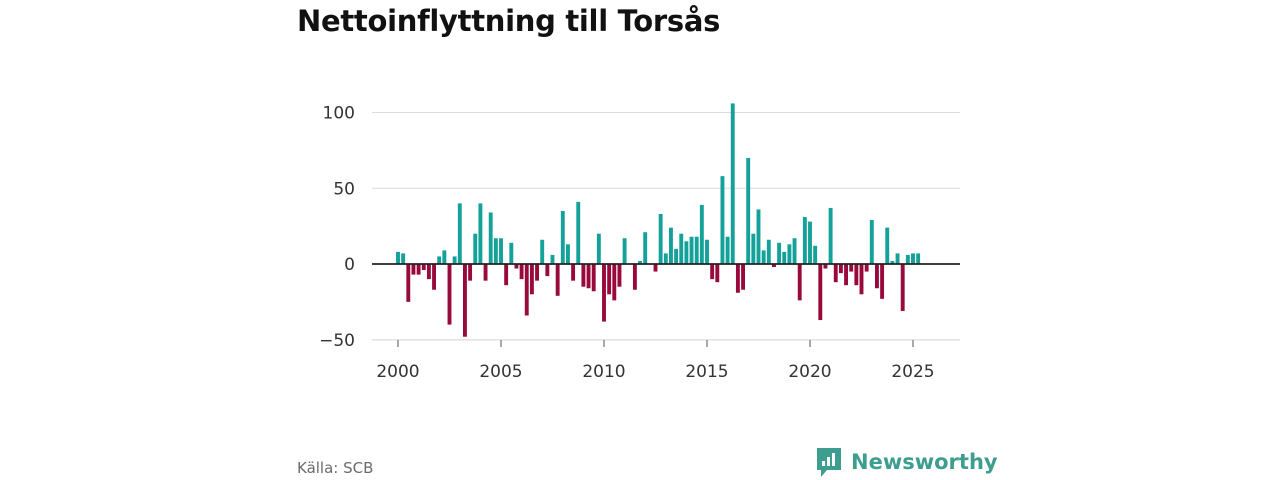  What do you see at coordinates (339, 114) in the screenshot?
I see `y-tick-label: 100` at bounding box center [339, 114].